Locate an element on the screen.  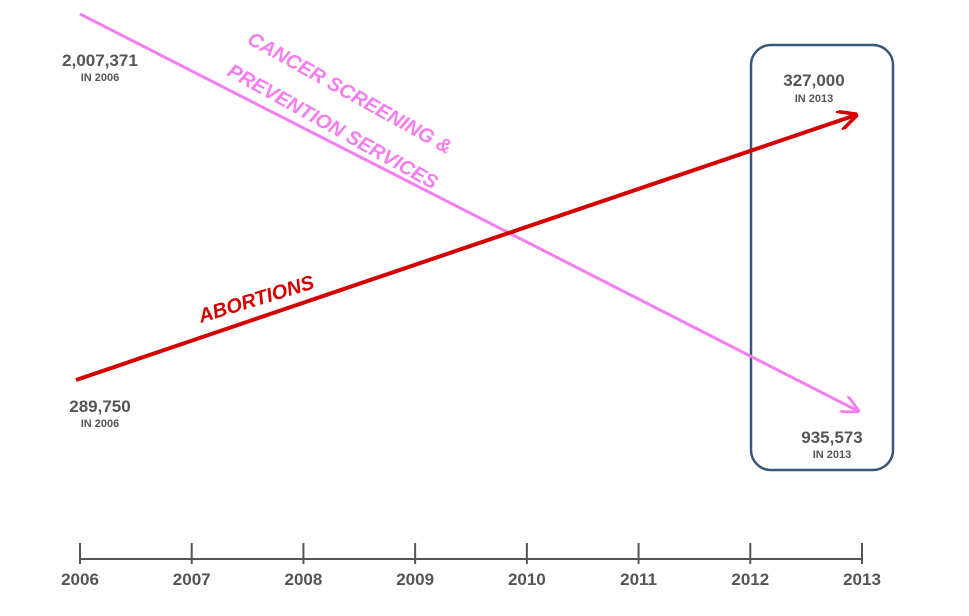
x-axis-ticks: 2006 2007 2008 2009 2010 2011 2012 2013 is located at coordinates (471, 566).